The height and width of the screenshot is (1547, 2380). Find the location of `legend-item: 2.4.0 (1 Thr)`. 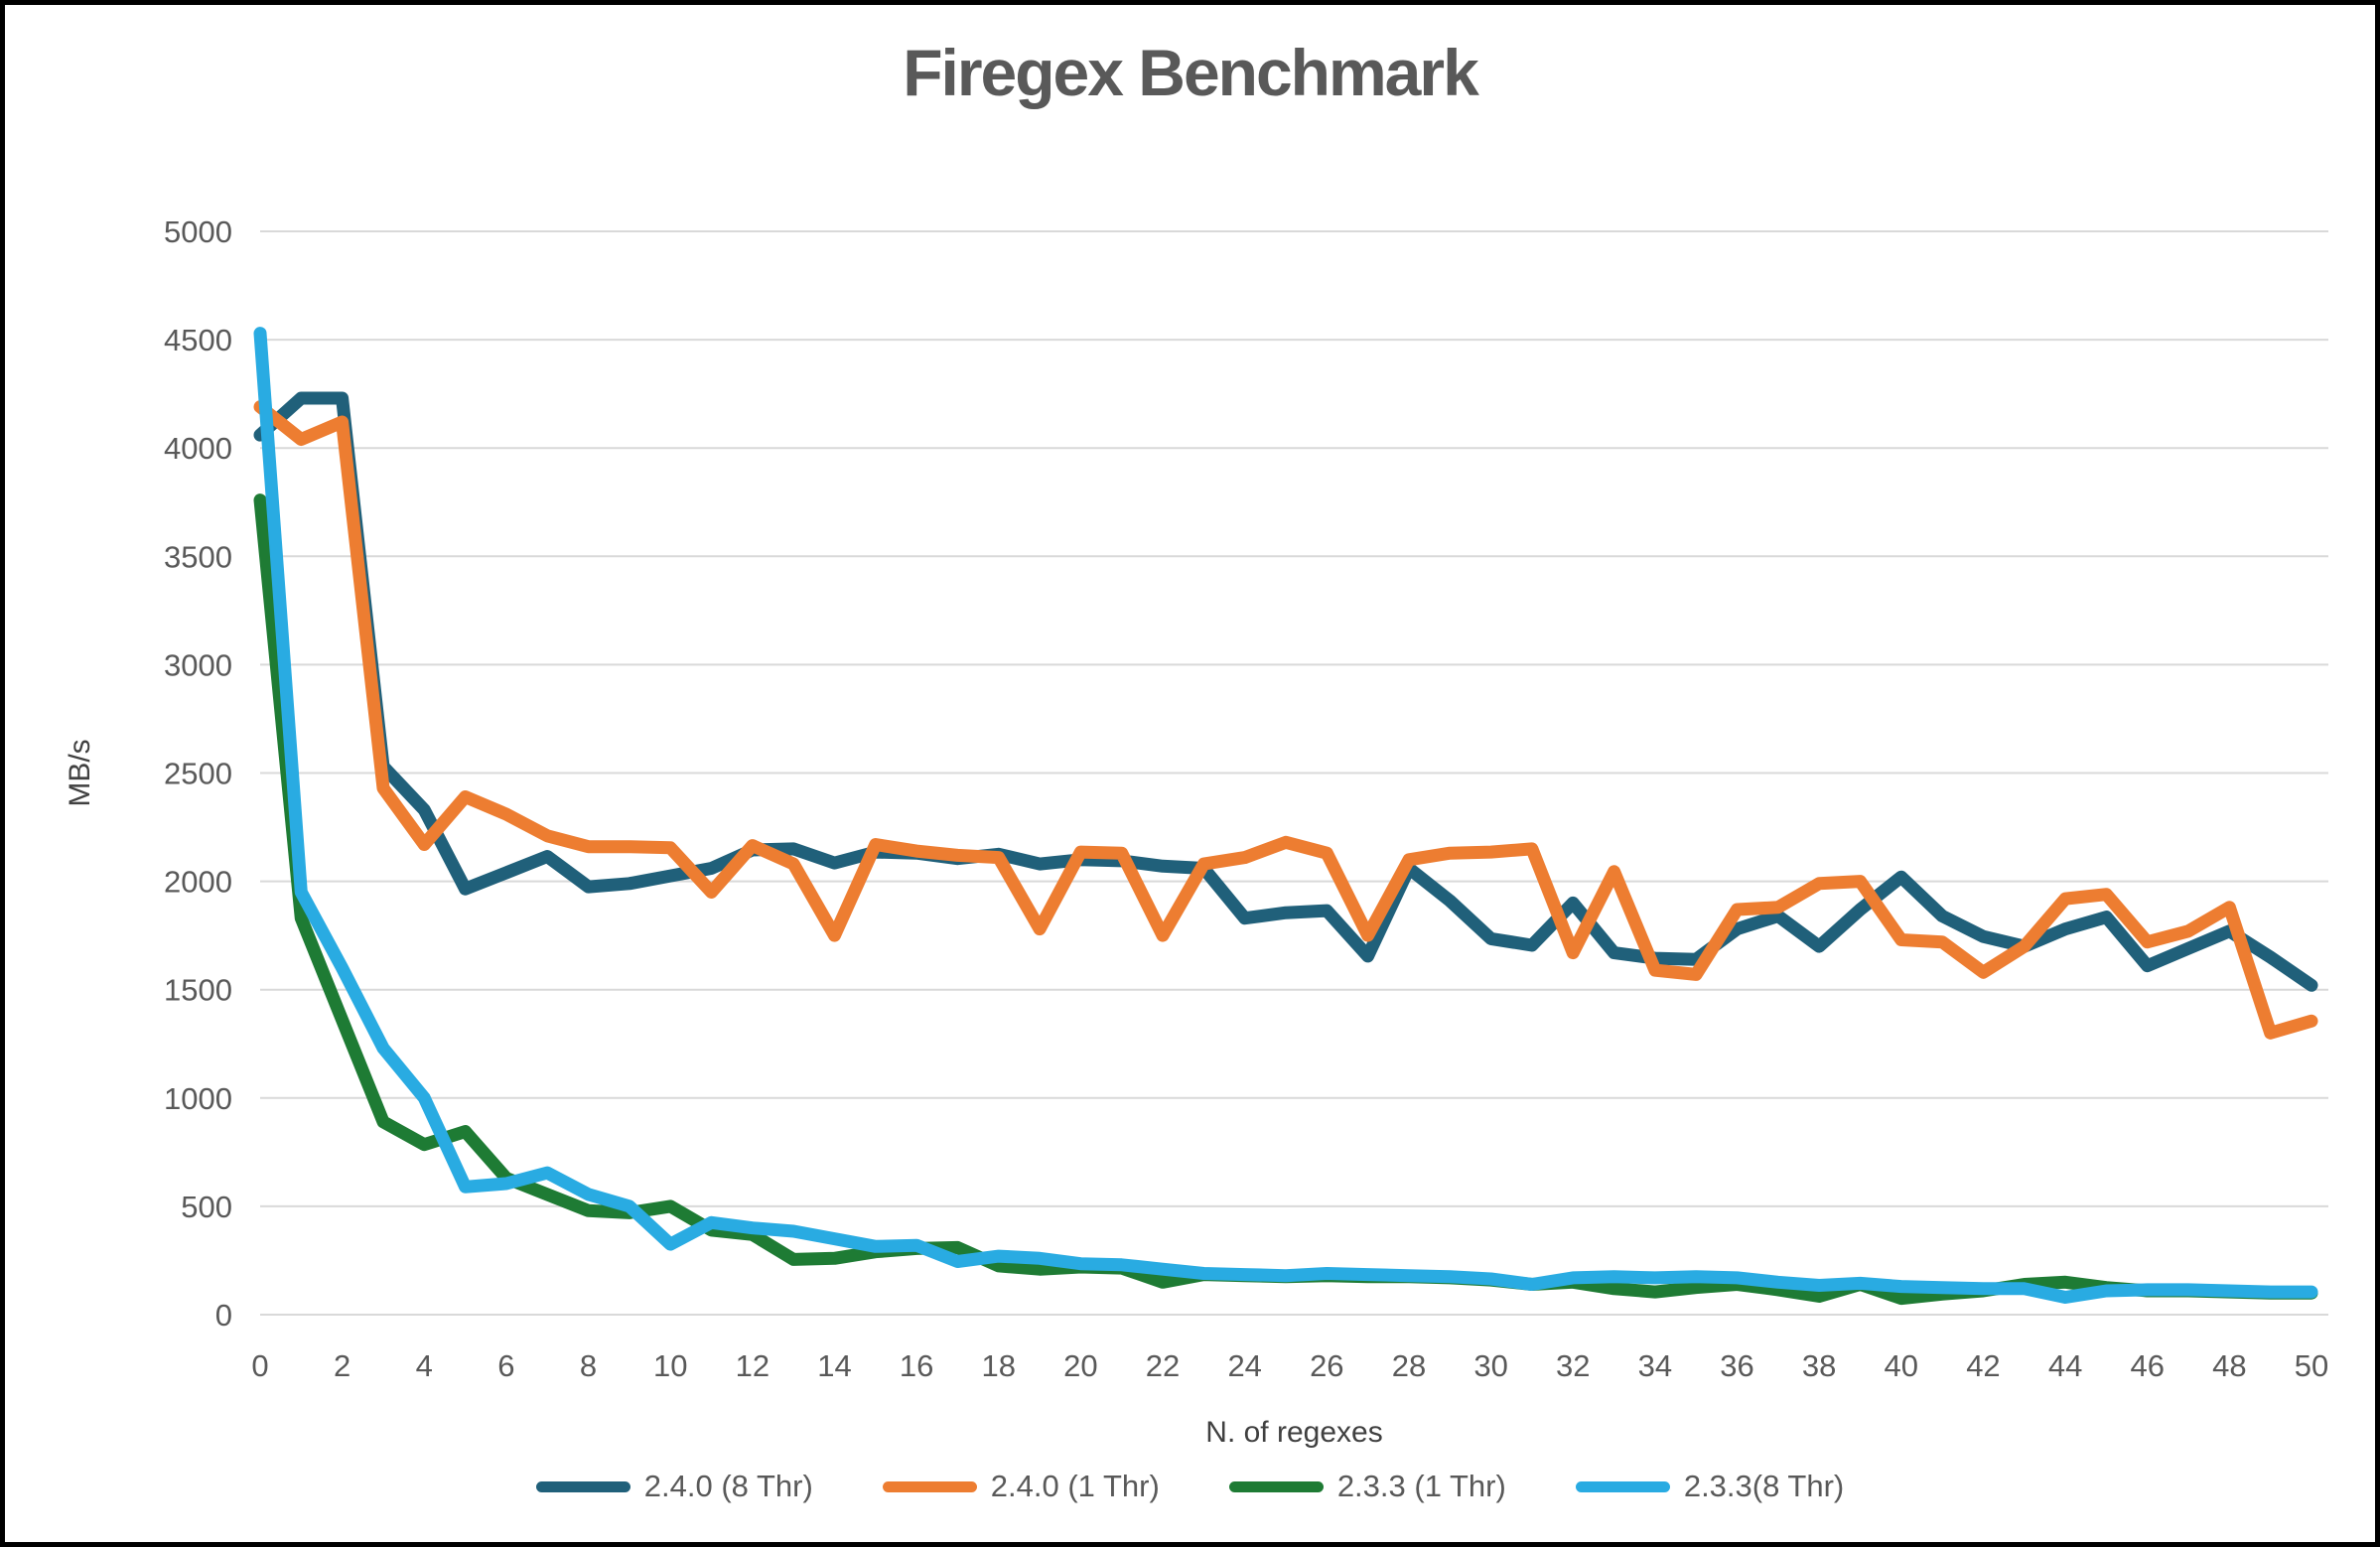

legend-item: 2.4.0 (1 Thr) is located at coordinates (1021, 1486).